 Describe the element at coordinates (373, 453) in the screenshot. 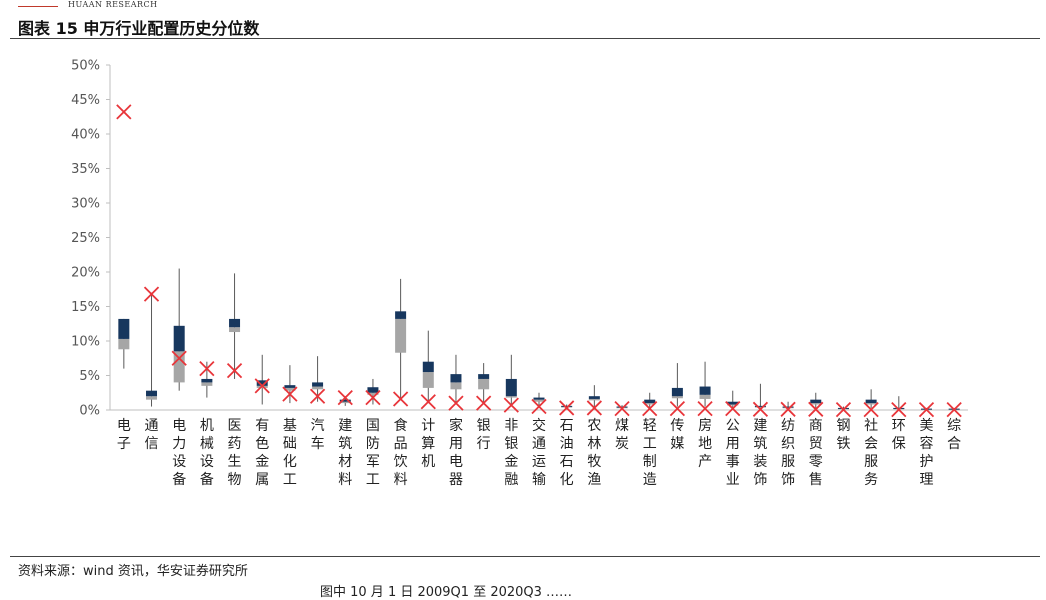

I see `x-tick-label: 国防军工` at that location.